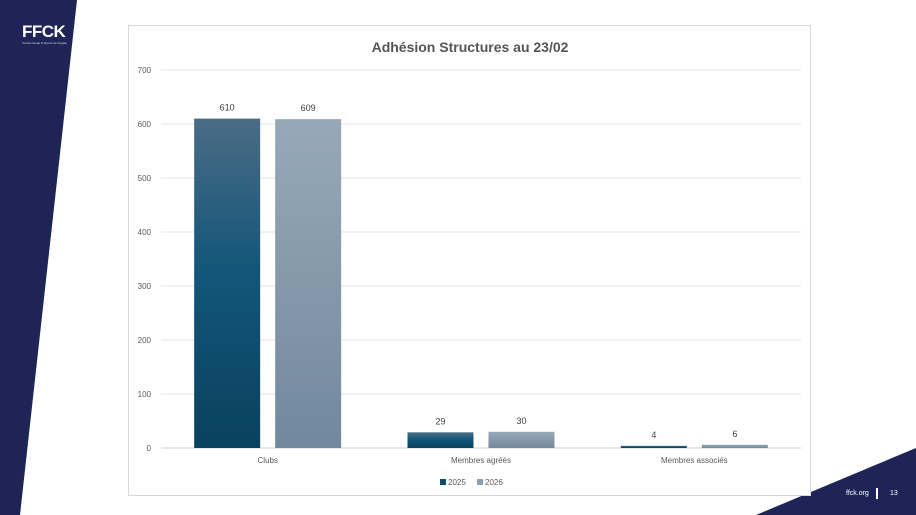 The width and height of the screenshot is (916, 515). What do you see at coordinates (457, 482) in the screenshot?
I see `legend-label: 2025` at bounding box center [457, 482].